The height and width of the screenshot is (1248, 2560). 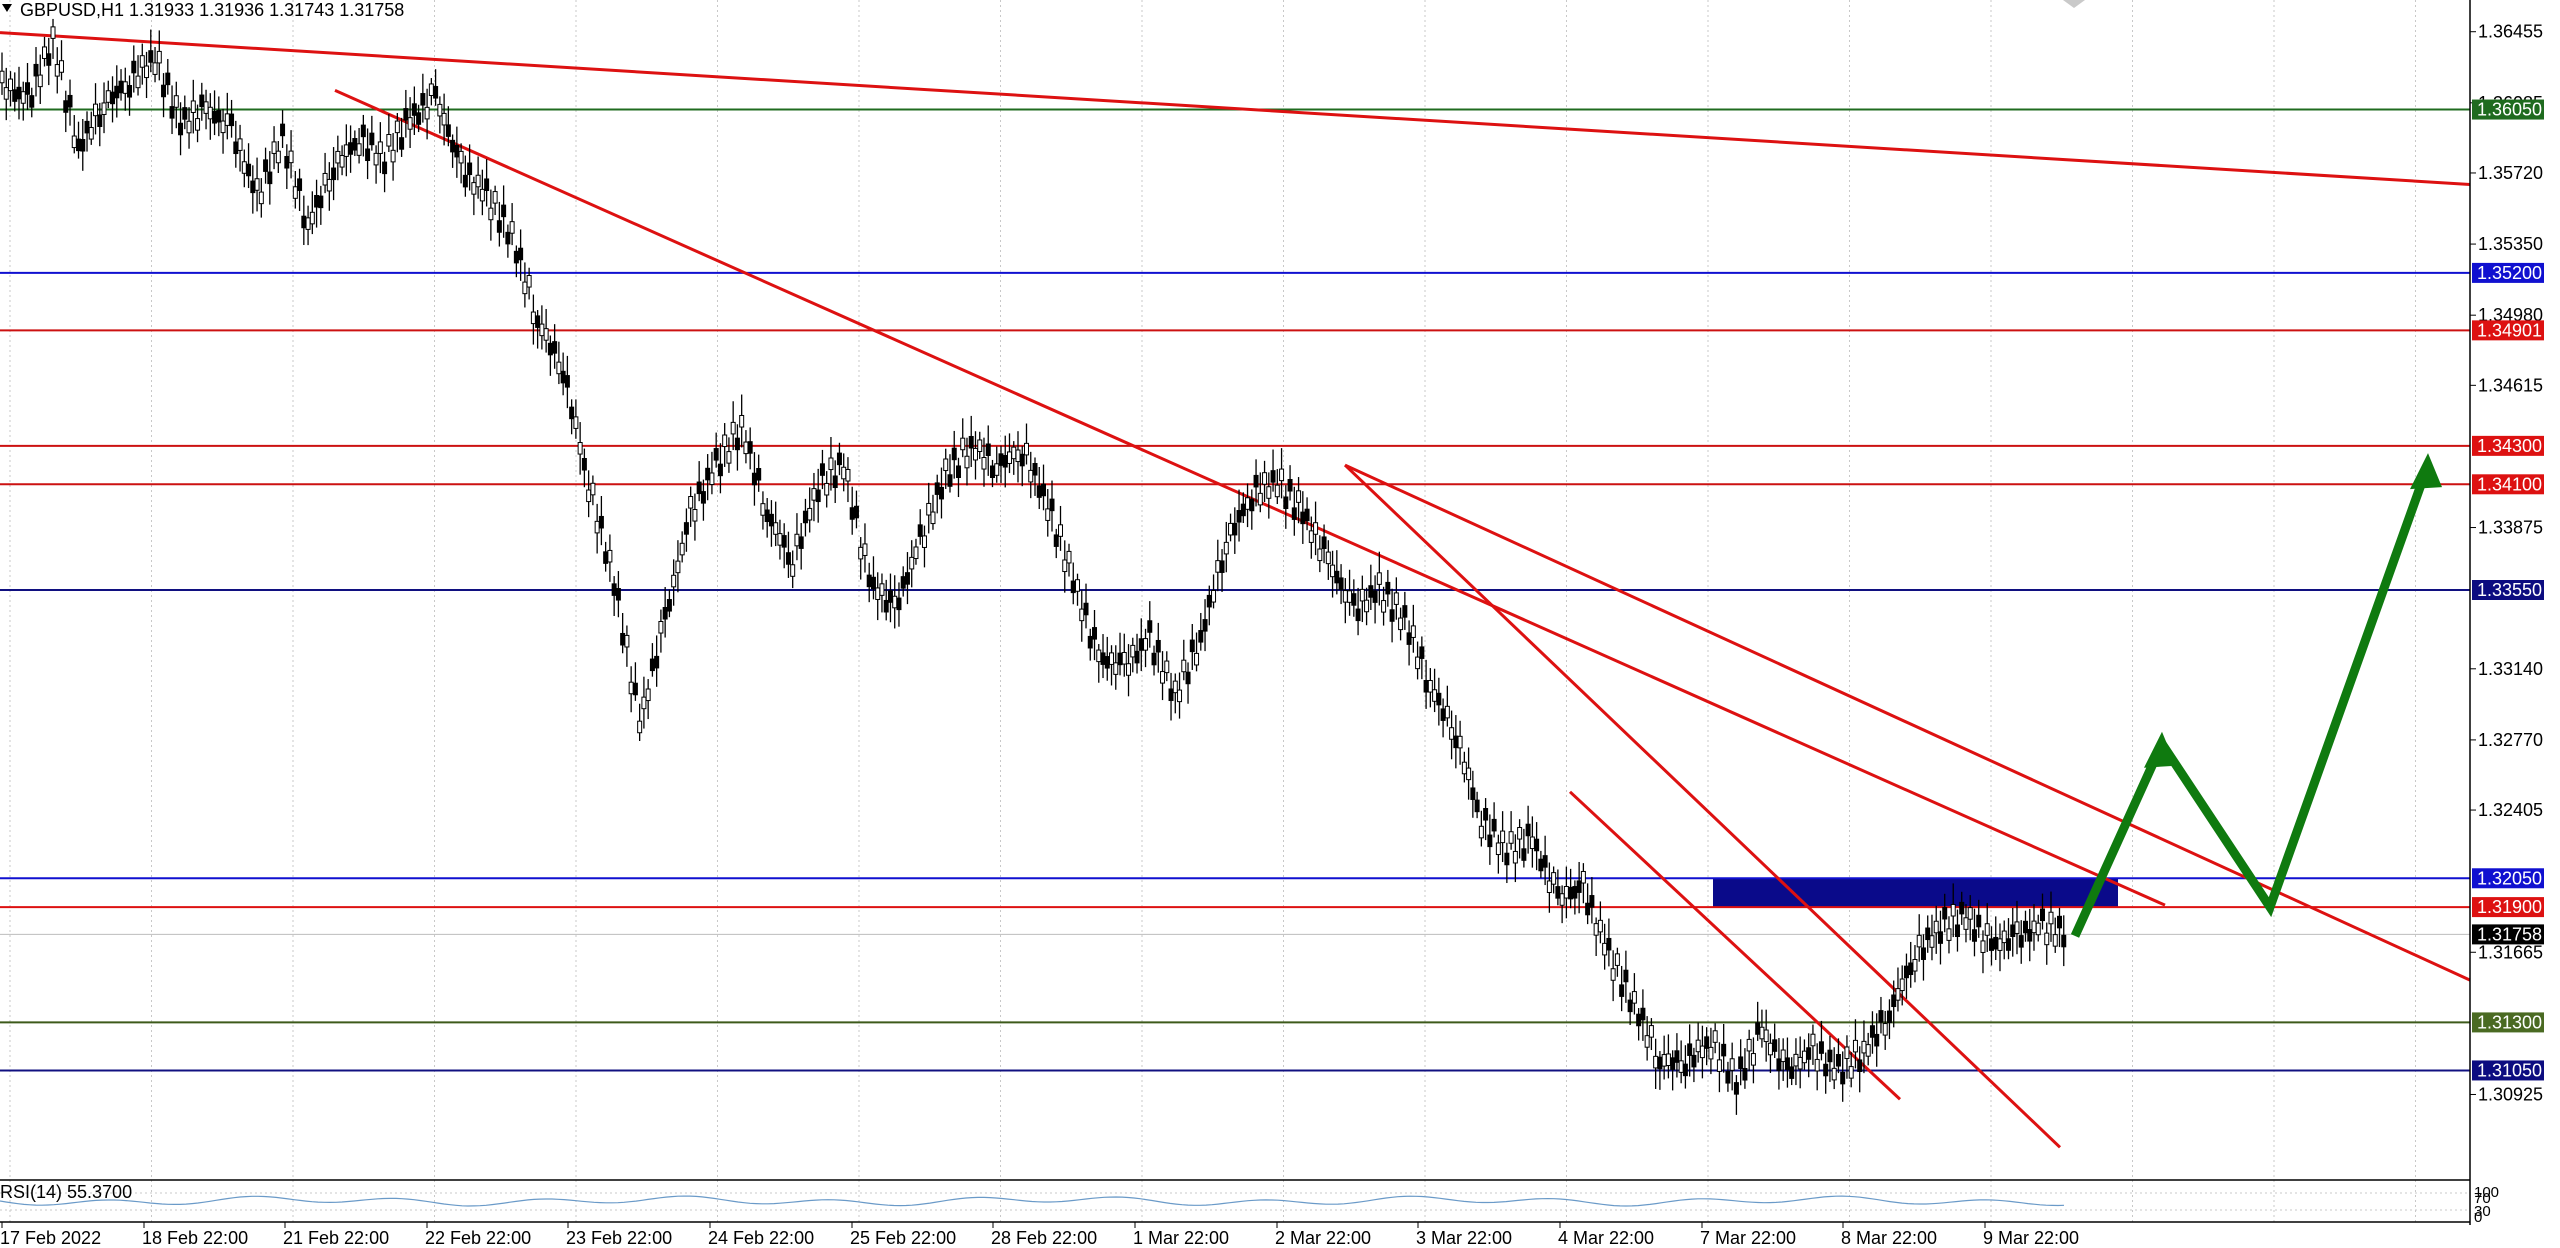 I want to click on one-click-trading-corner-icon, so click(x=2074, y=4).